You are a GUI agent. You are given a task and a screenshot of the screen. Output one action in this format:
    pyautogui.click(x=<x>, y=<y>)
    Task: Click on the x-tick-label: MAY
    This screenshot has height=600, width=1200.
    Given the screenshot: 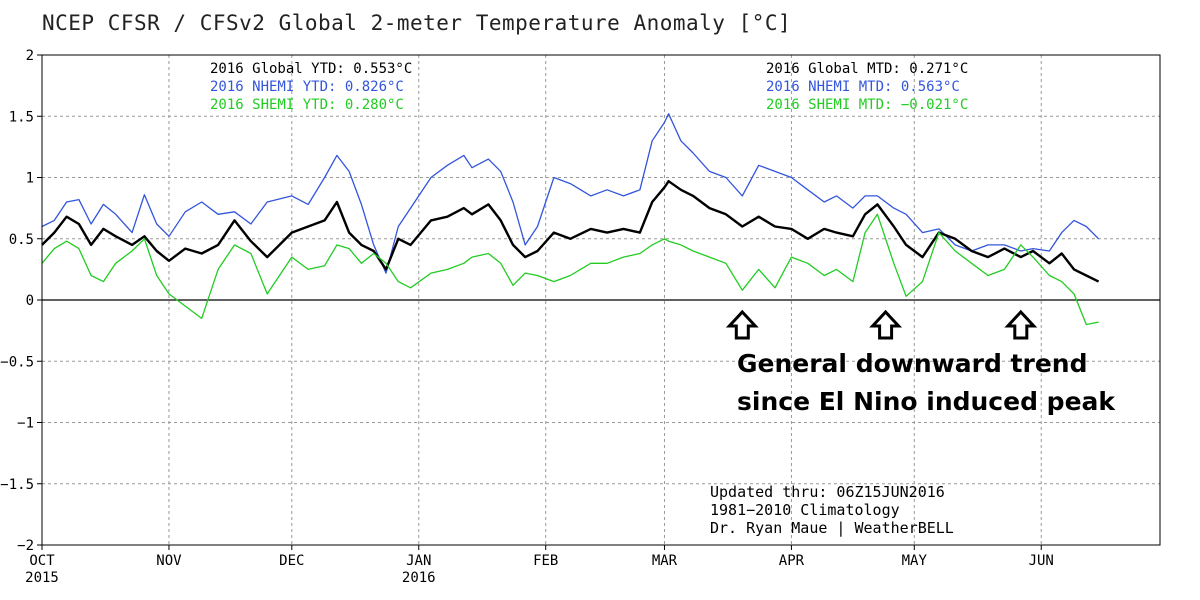 What is the action you would take?
    pyautogui.click(x=915, y=561)
    